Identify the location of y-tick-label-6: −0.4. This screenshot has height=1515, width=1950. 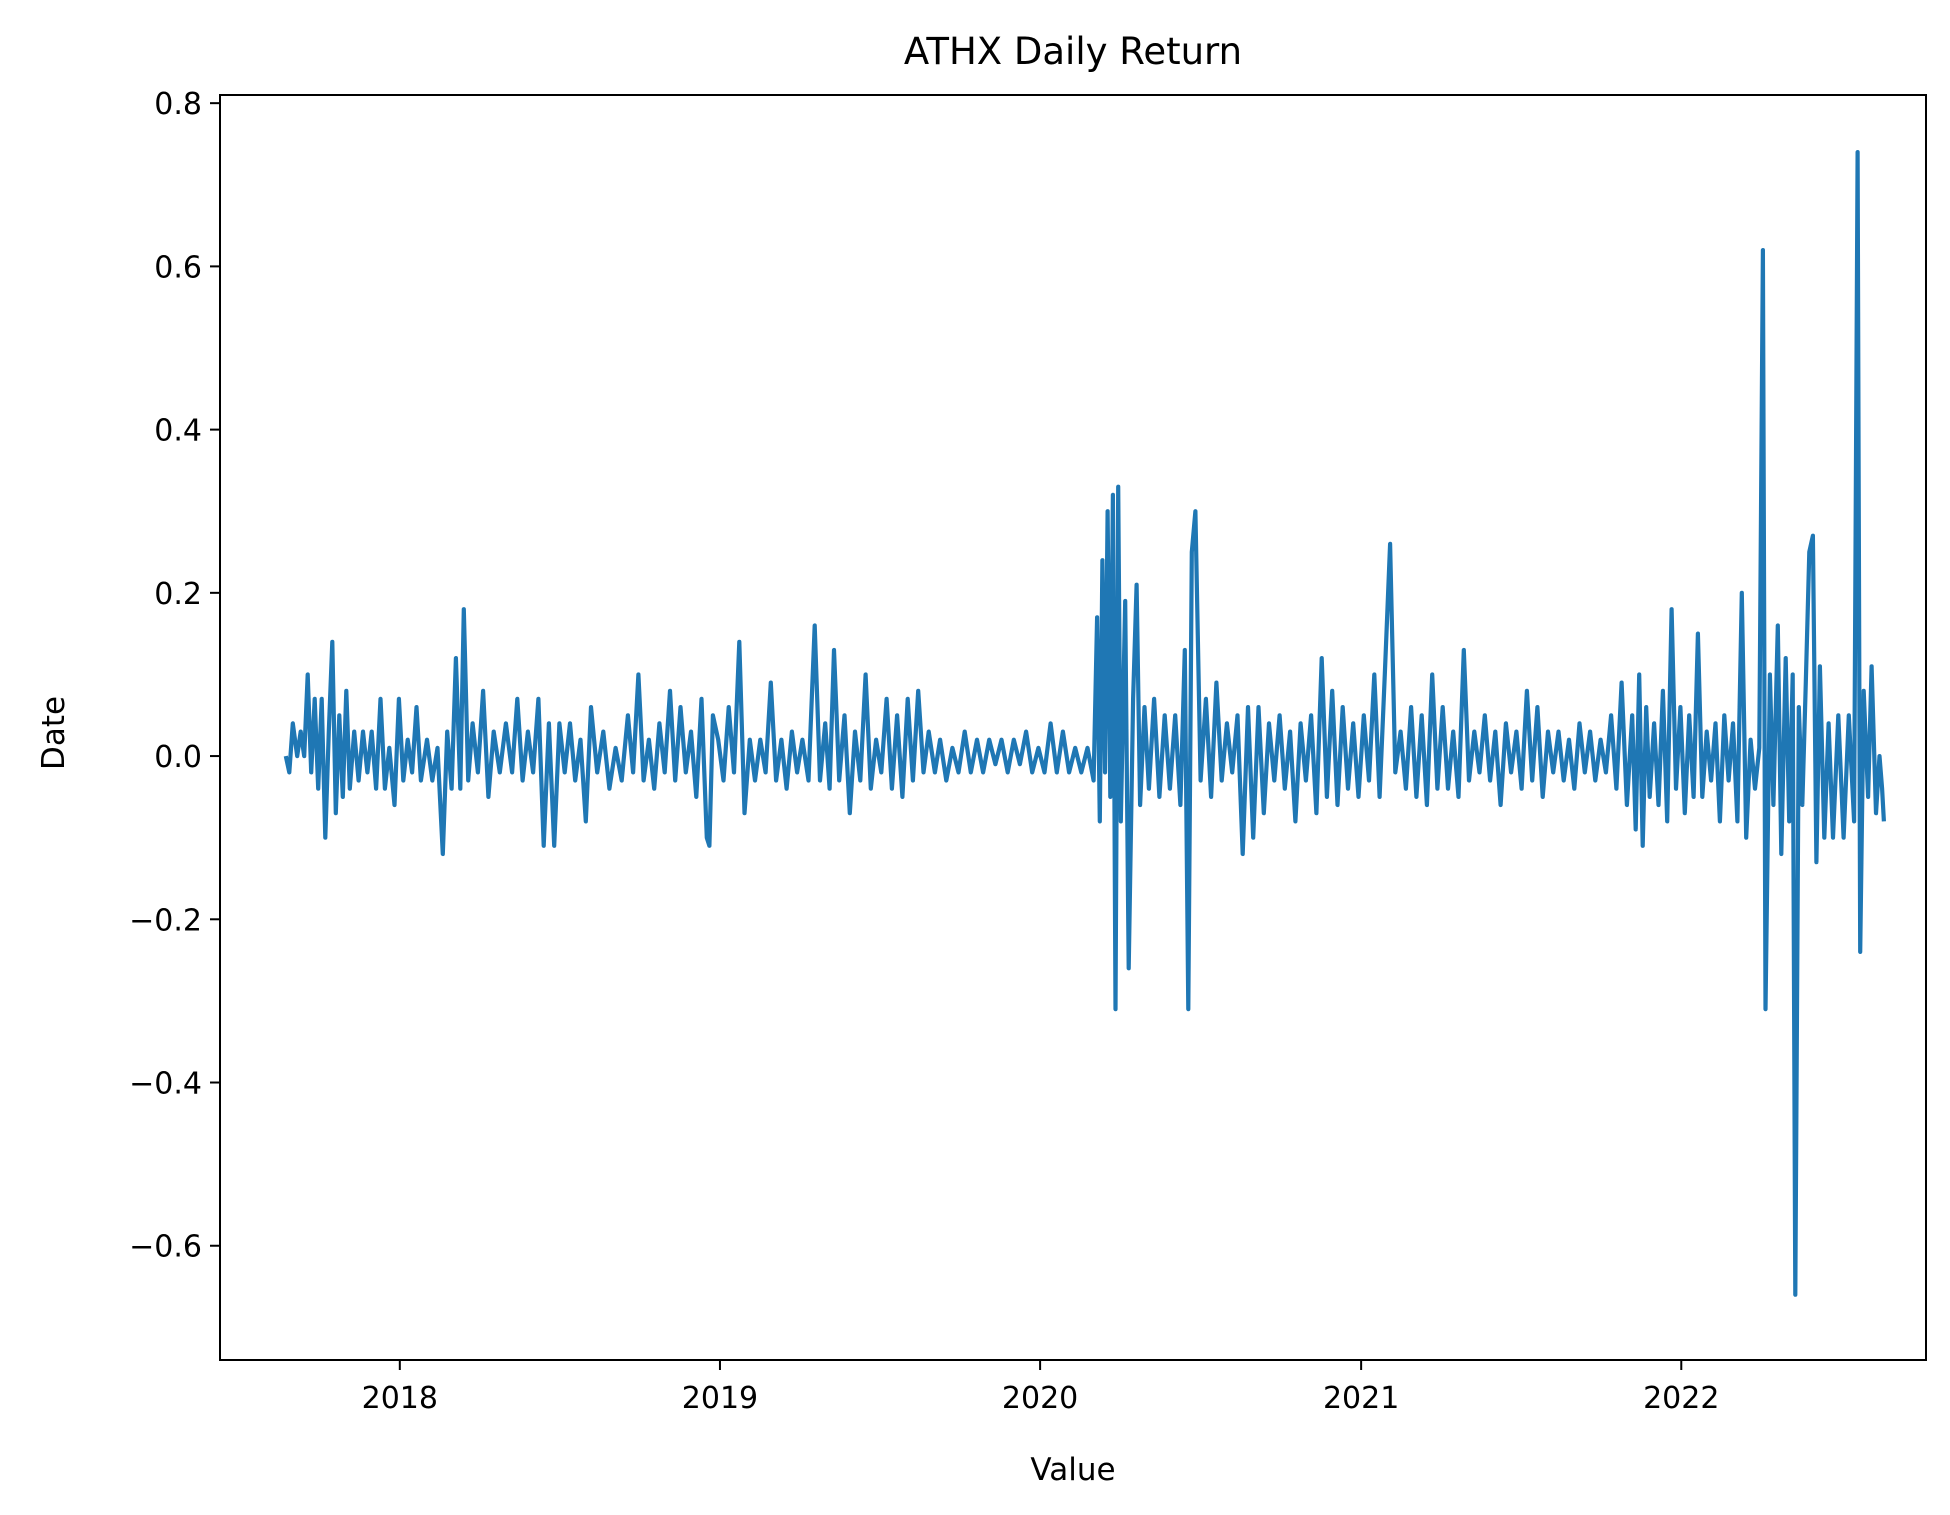
(165, 1084).